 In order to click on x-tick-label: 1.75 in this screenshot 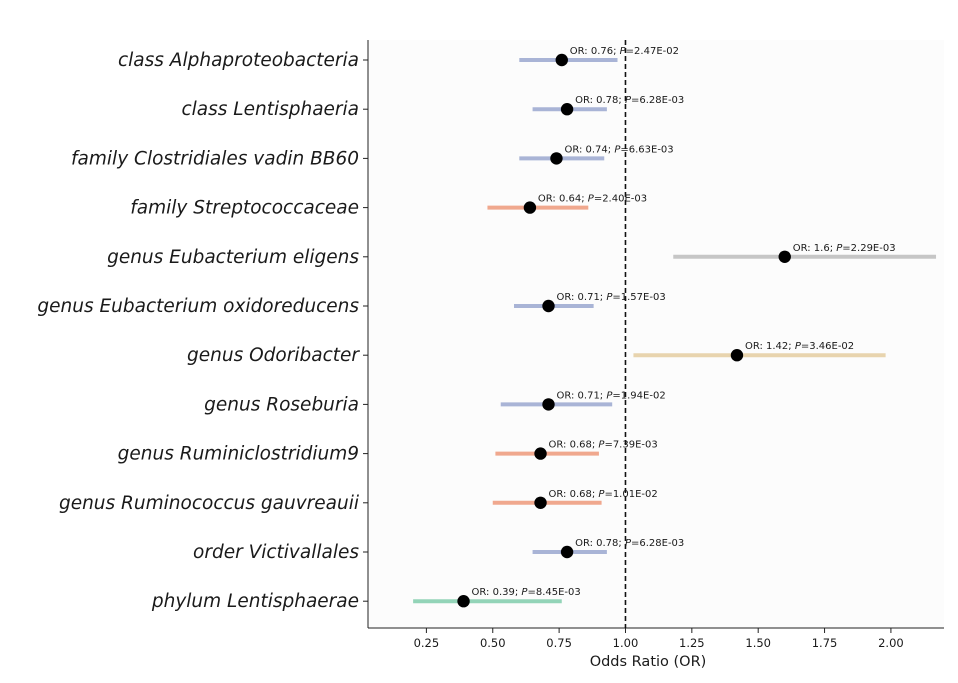, I will do `click(825, 643)`.